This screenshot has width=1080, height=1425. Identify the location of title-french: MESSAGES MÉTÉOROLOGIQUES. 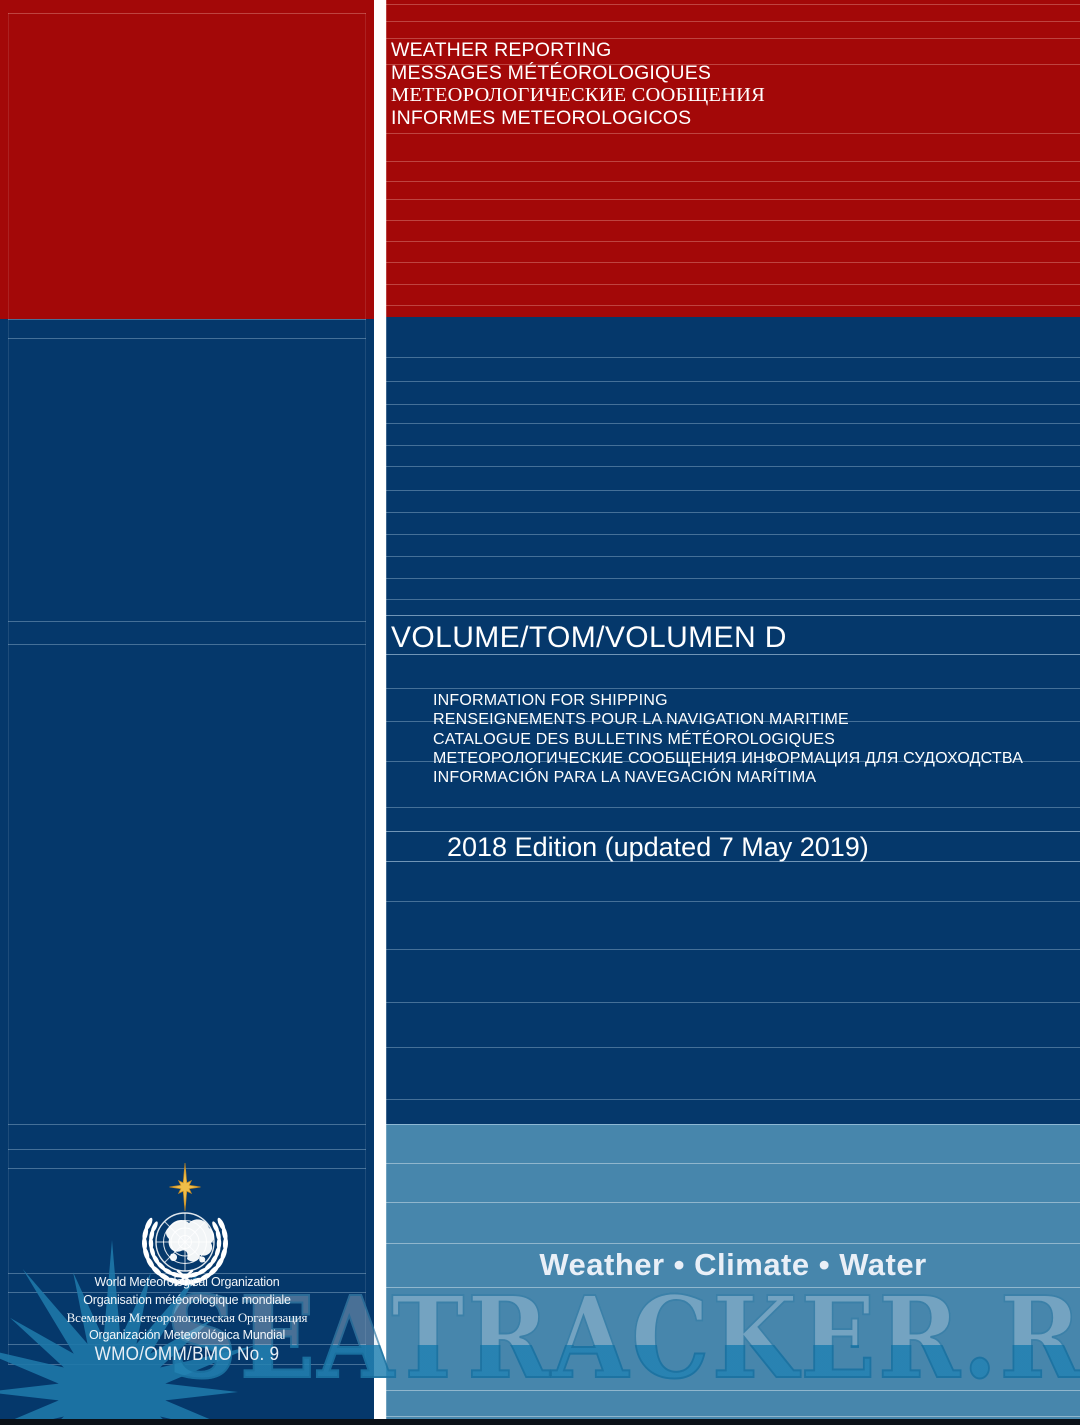
(551, 72).